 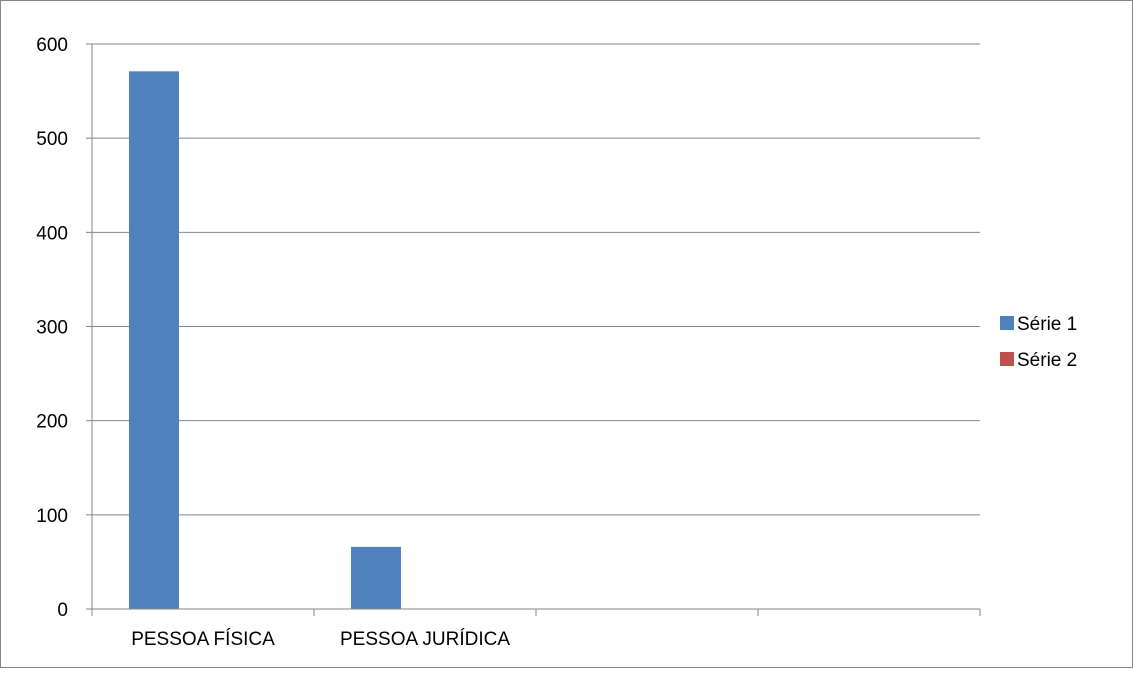 What do you see at coordinates (425, 639) in the screenshot?
I see `x-tick-label: PESSOA JURÍDICA` at bounding box center [425, 639].